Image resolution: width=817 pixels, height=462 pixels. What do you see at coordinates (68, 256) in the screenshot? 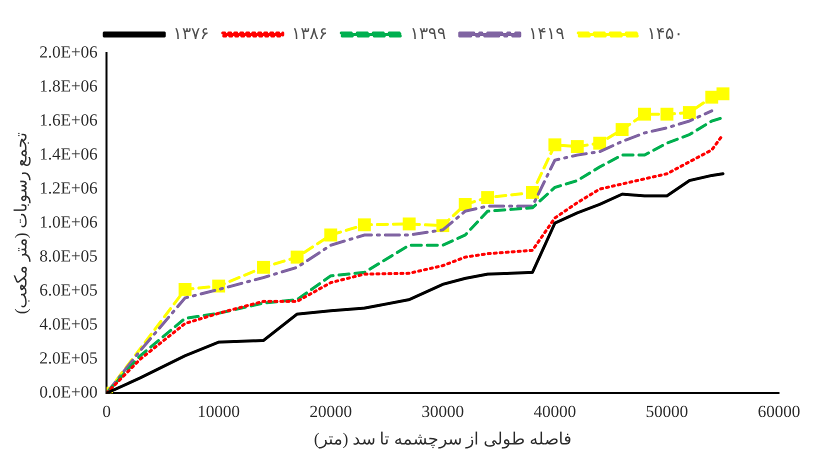
I see `y-tick-label: 8.0E+05` at bounding box center [68, 256].